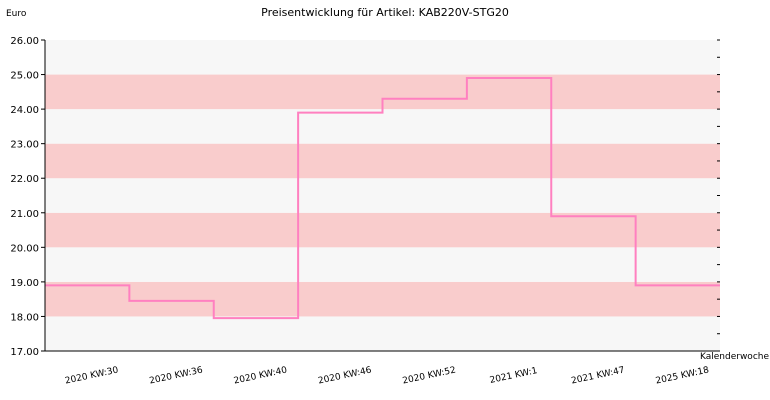  I want to click on y-tick-label: 18.00, so click(24, 317).